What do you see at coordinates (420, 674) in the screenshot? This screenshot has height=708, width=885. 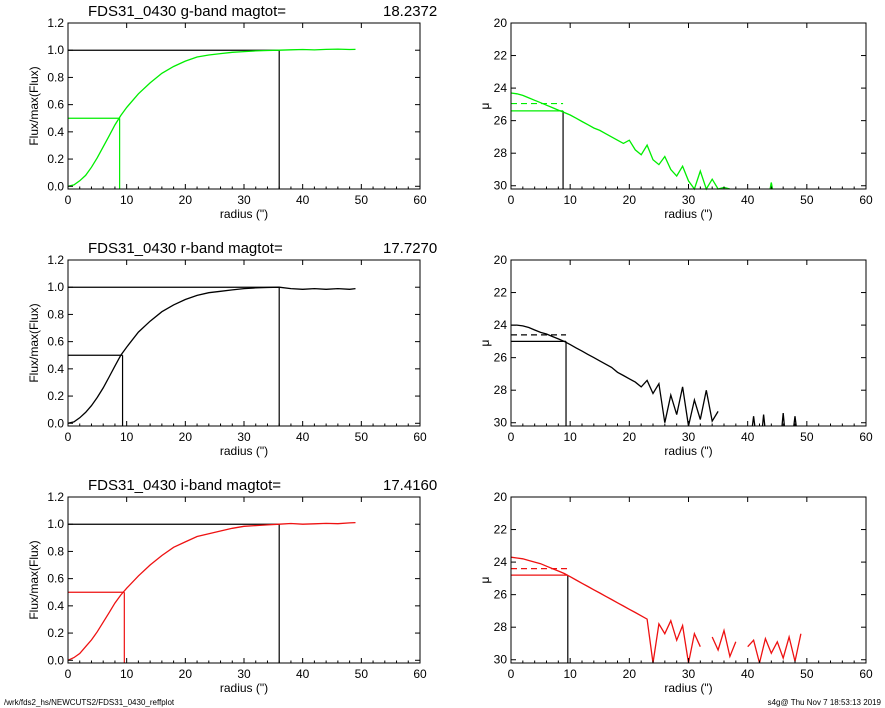 I see `i-growth-xtick-label: 60` at bounding box center [420, 674].